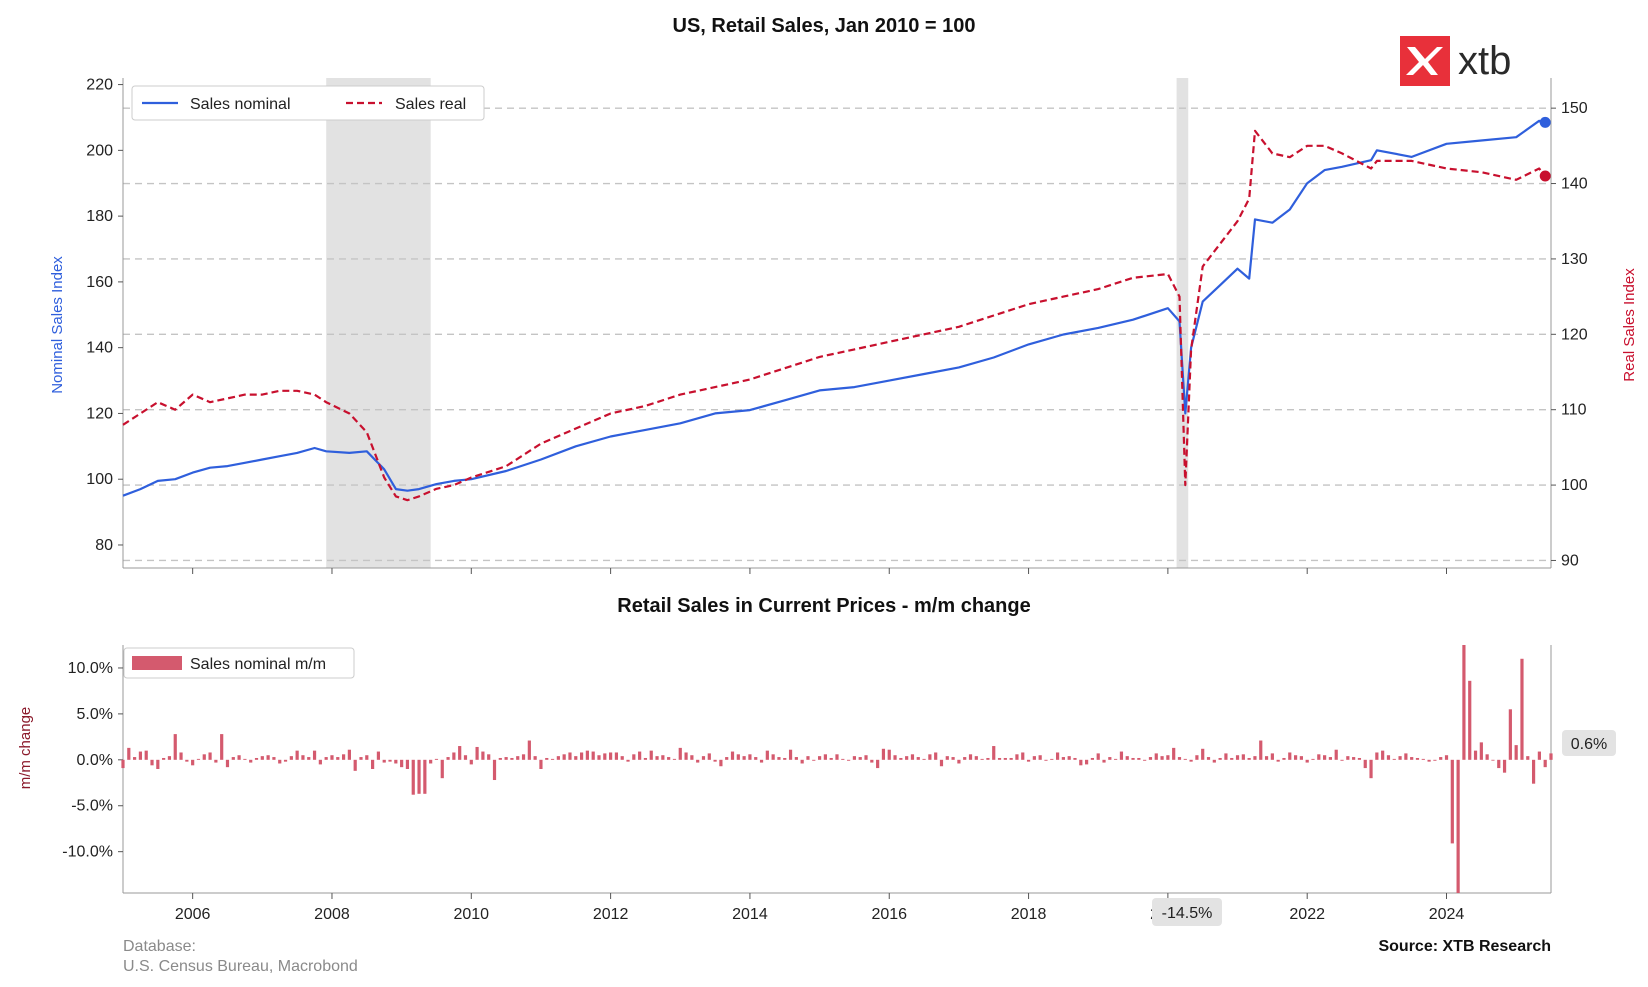  I want to click on series-end-dot-real, so click(1545, 176).